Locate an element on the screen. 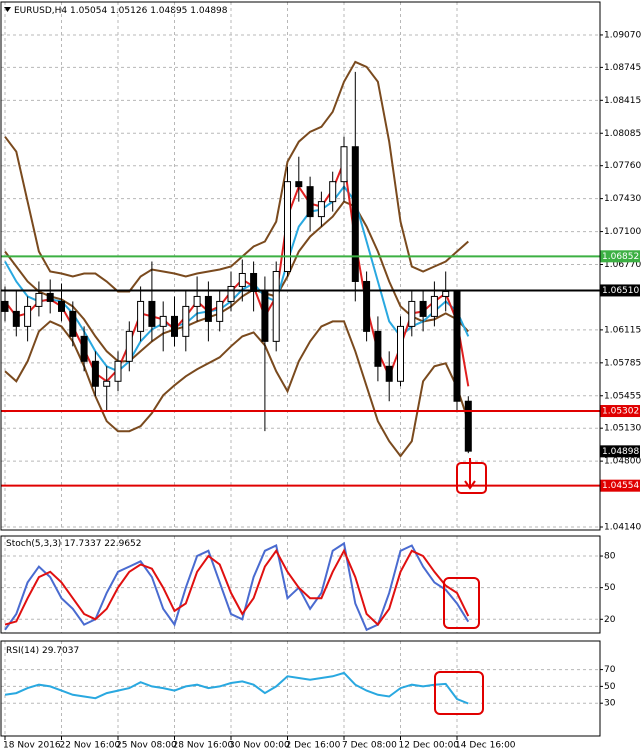 The image size is (642, 751). bid-label-box is located at coordinates (620, 451).